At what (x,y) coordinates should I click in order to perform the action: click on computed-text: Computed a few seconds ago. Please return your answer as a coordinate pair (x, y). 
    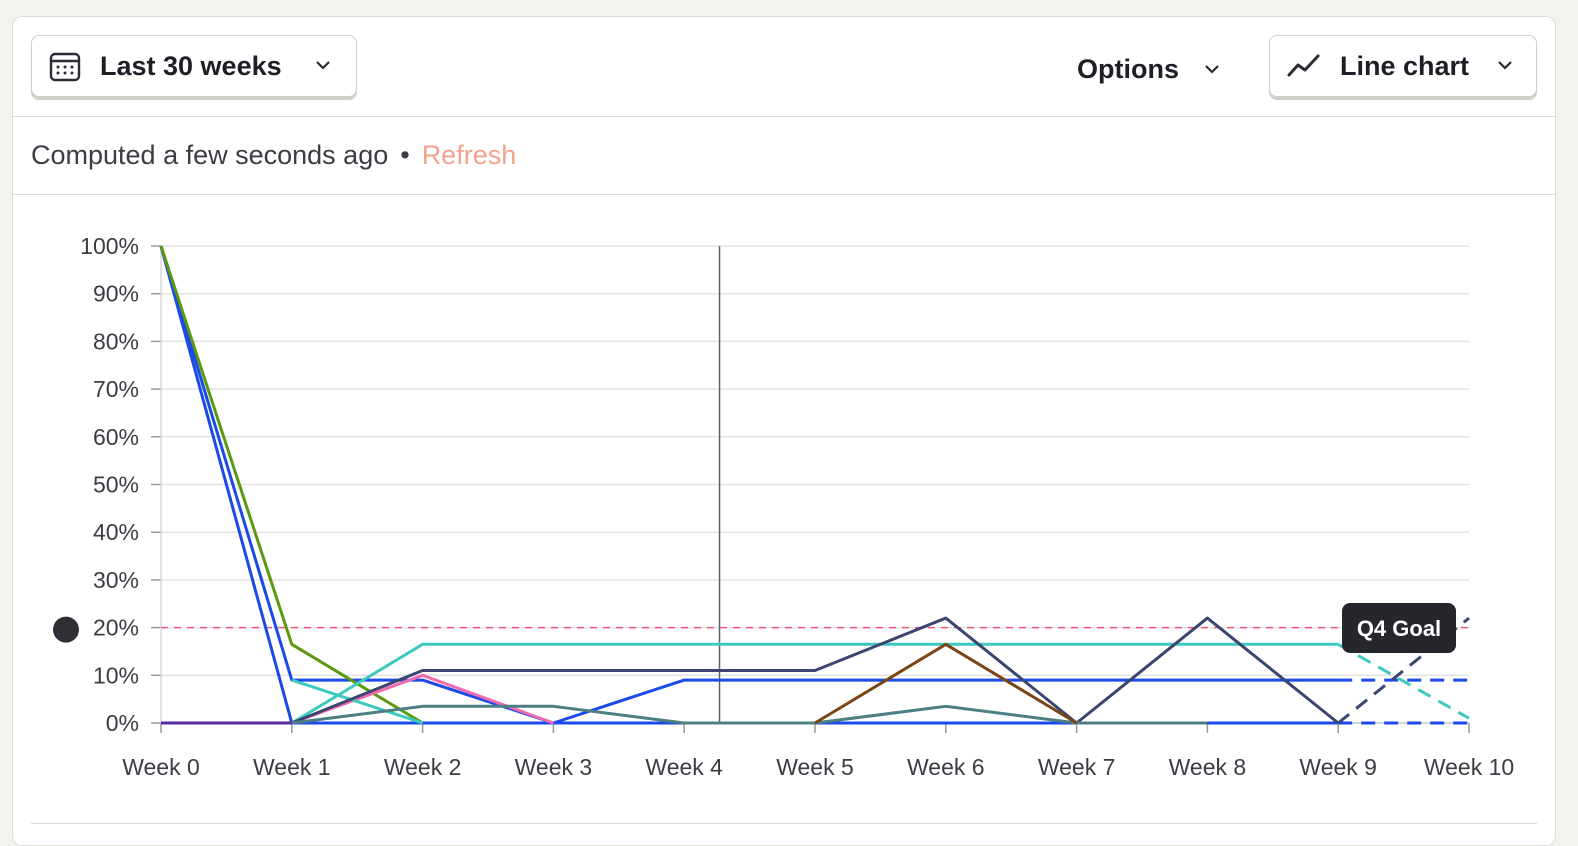
    Looking at the image, I should click on (210, 155).